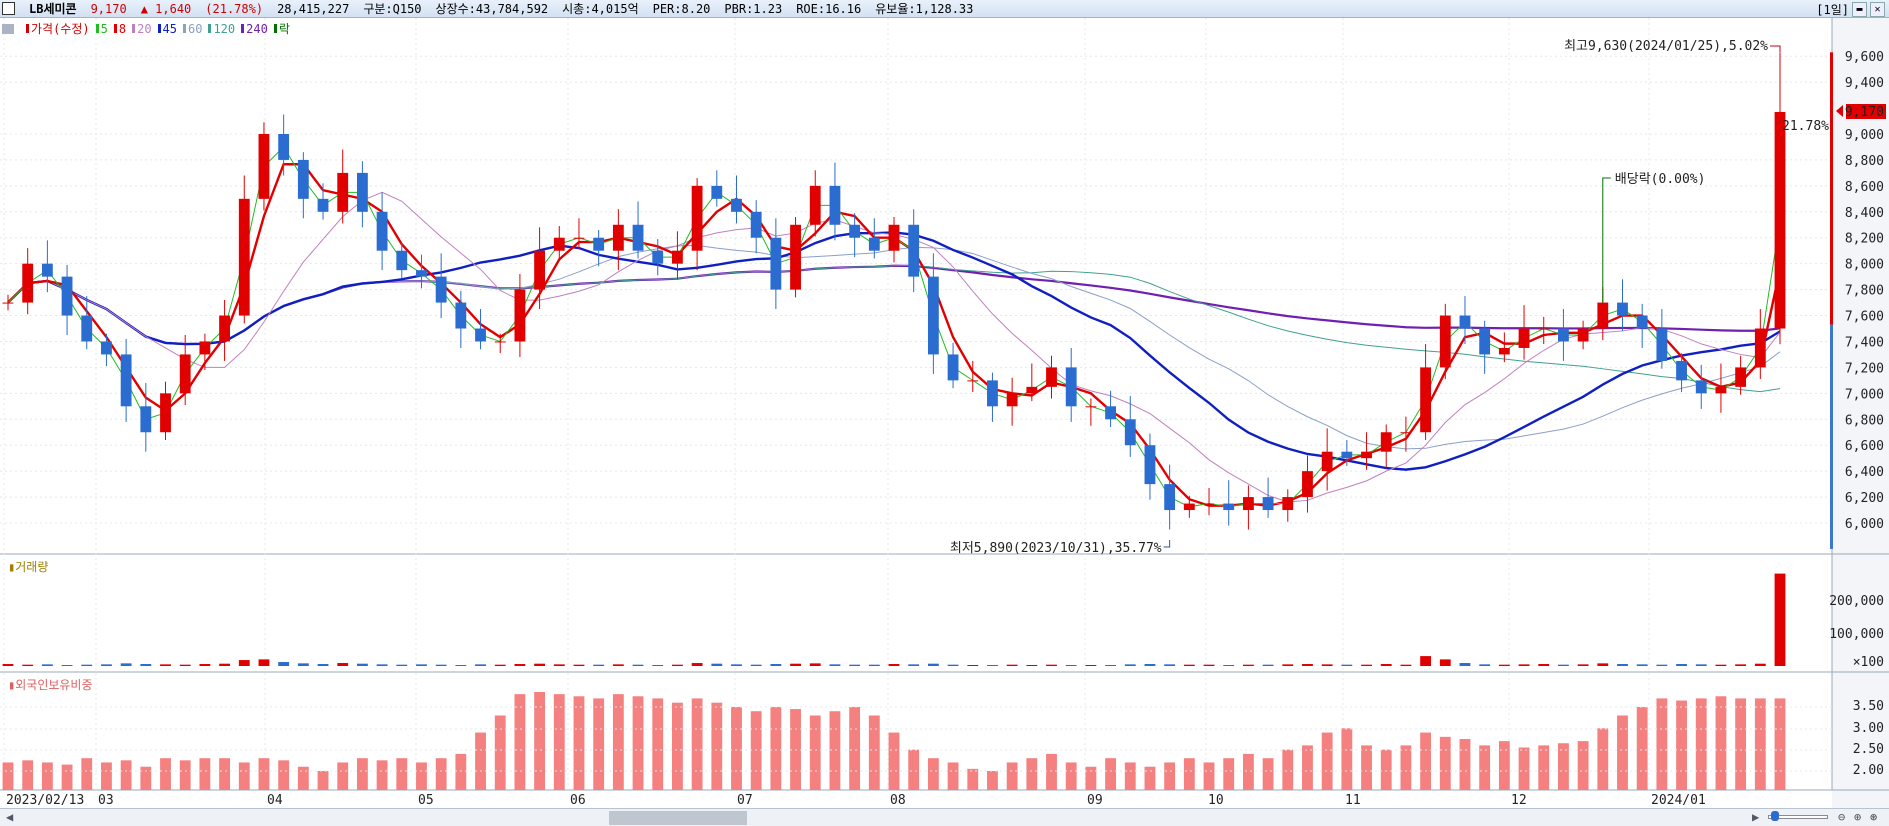  What do you see at coordinates (221, 29) in the screenshot?
I see `legend-item: 120` at bounding box center [221, 29].